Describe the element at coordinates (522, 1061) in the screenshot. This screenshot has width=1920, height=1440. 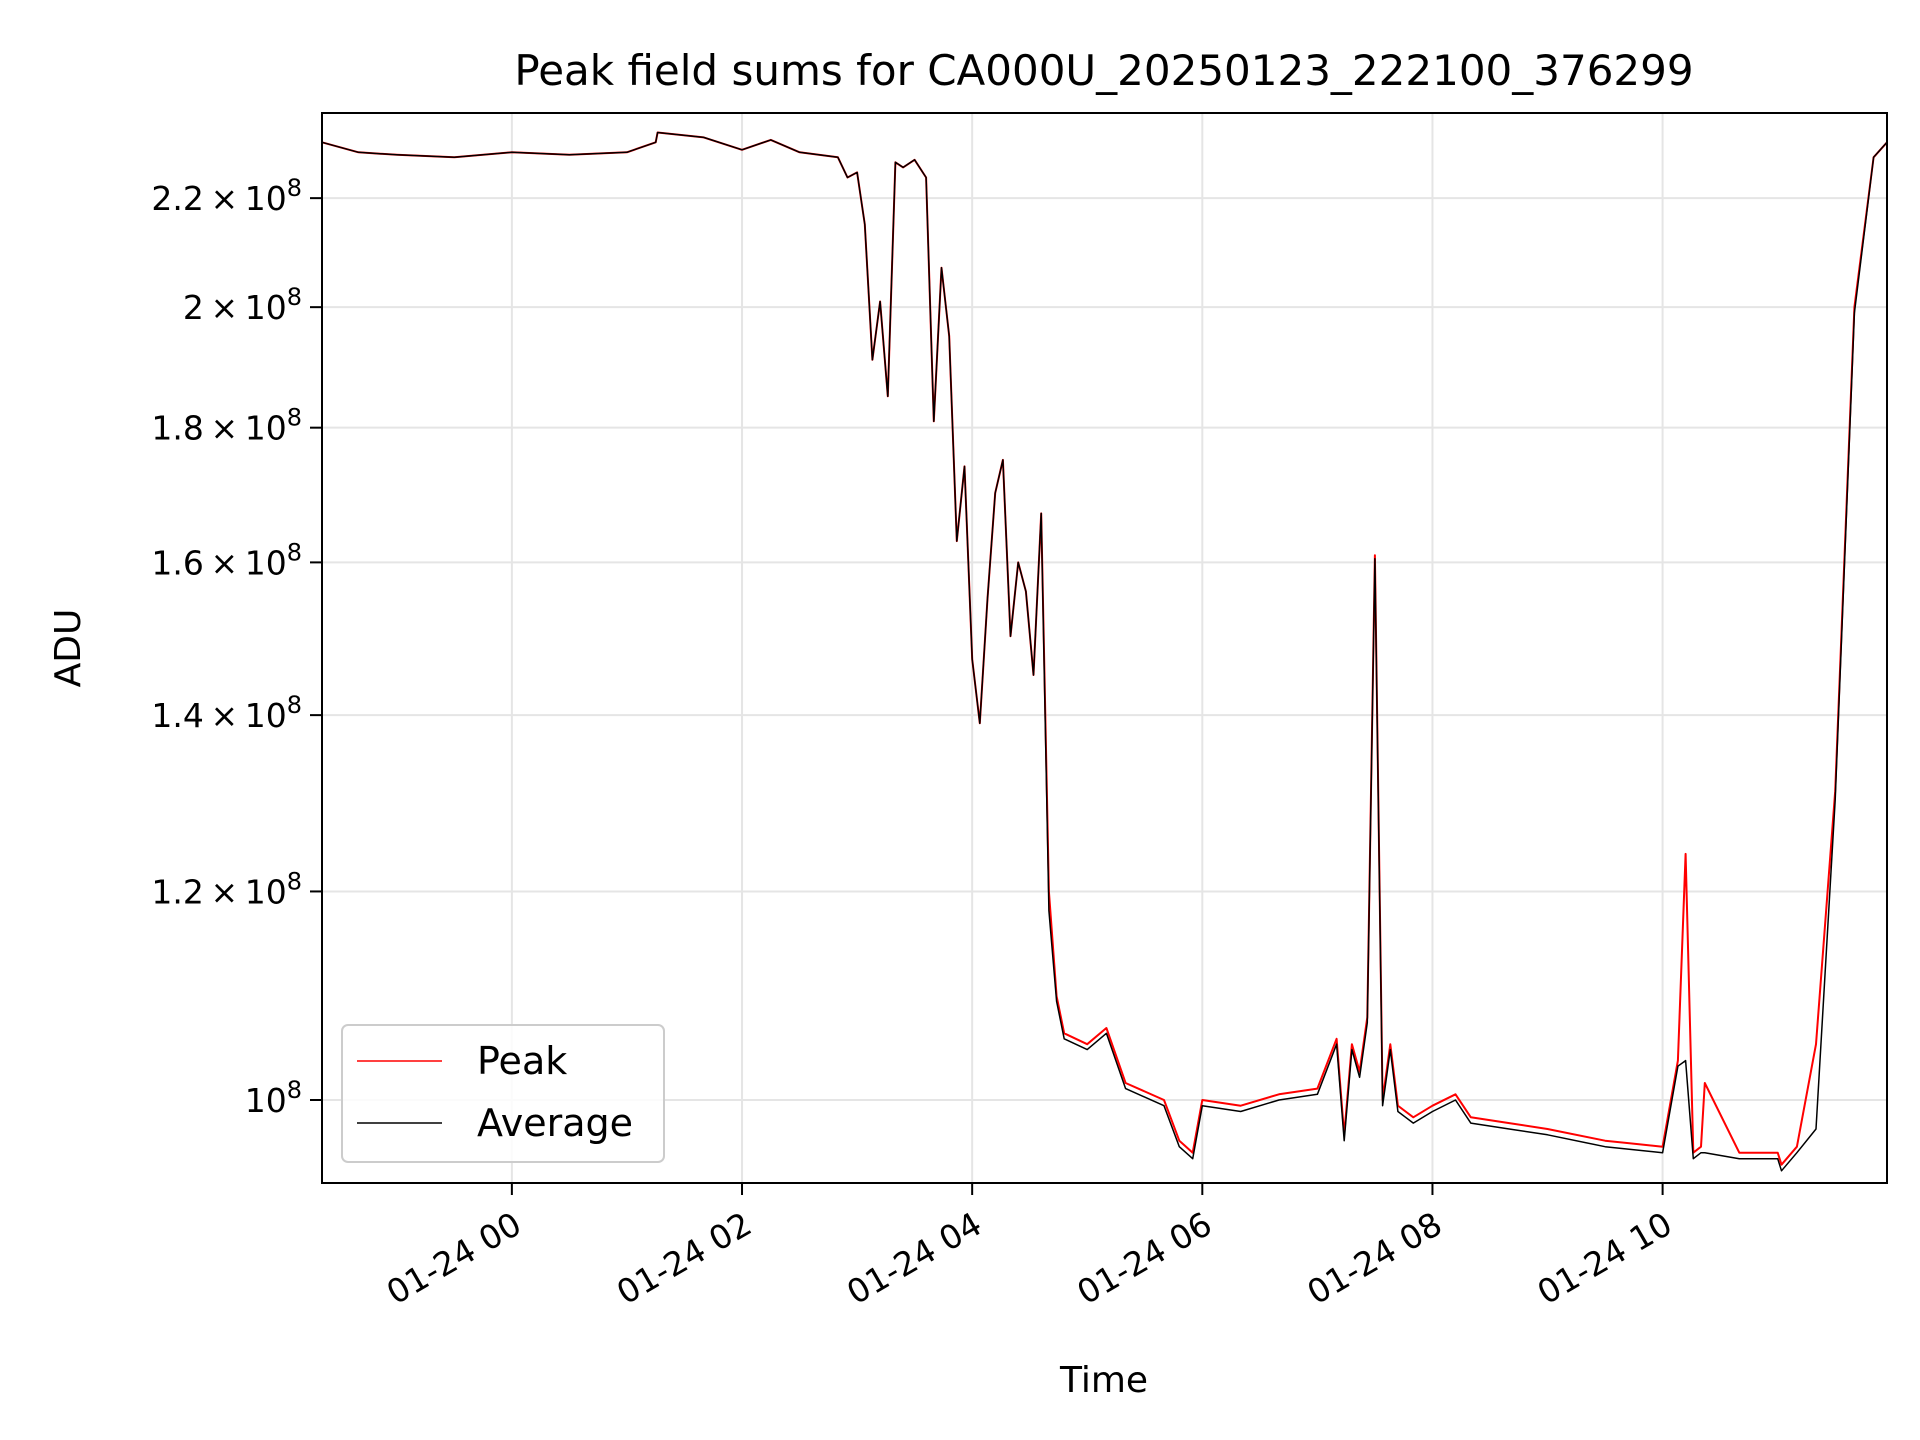
I see `legend-label-peak: Peak` at that location.